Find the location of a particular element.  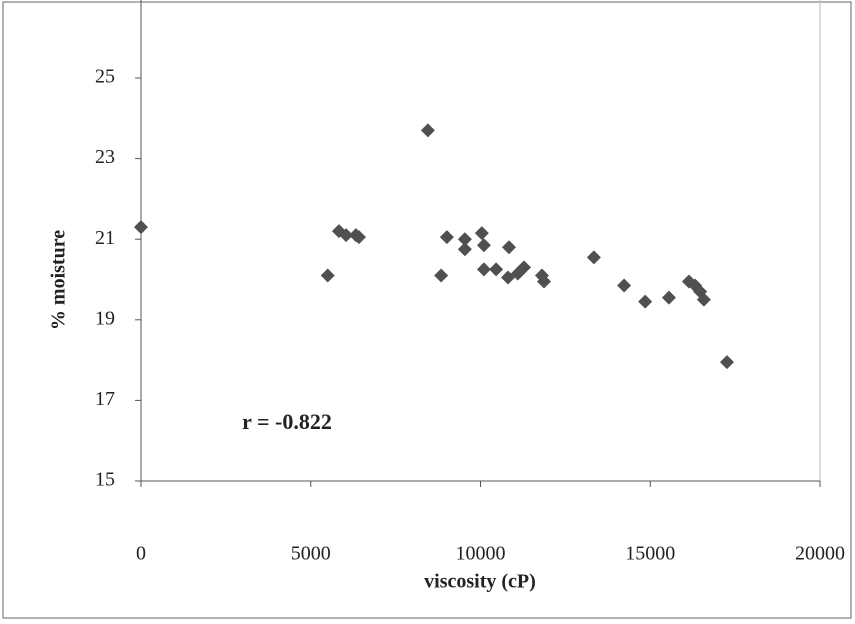

x-tick-label: 15000 is located at coordinates (650, 554).